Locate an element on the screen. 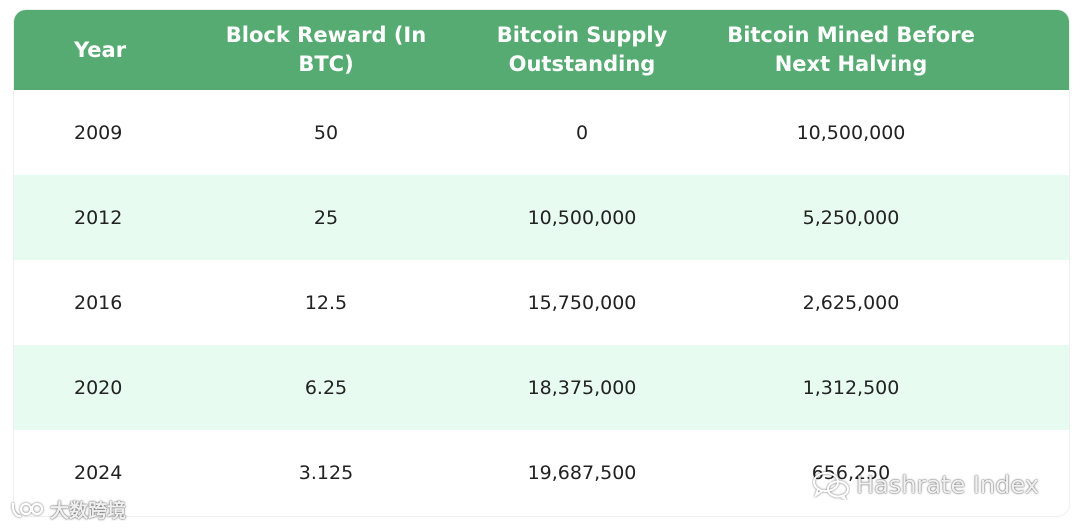 The image size is (1080, 532). cell-mined-before-halving: 2,625,000 is located at coordinates (851, 302).